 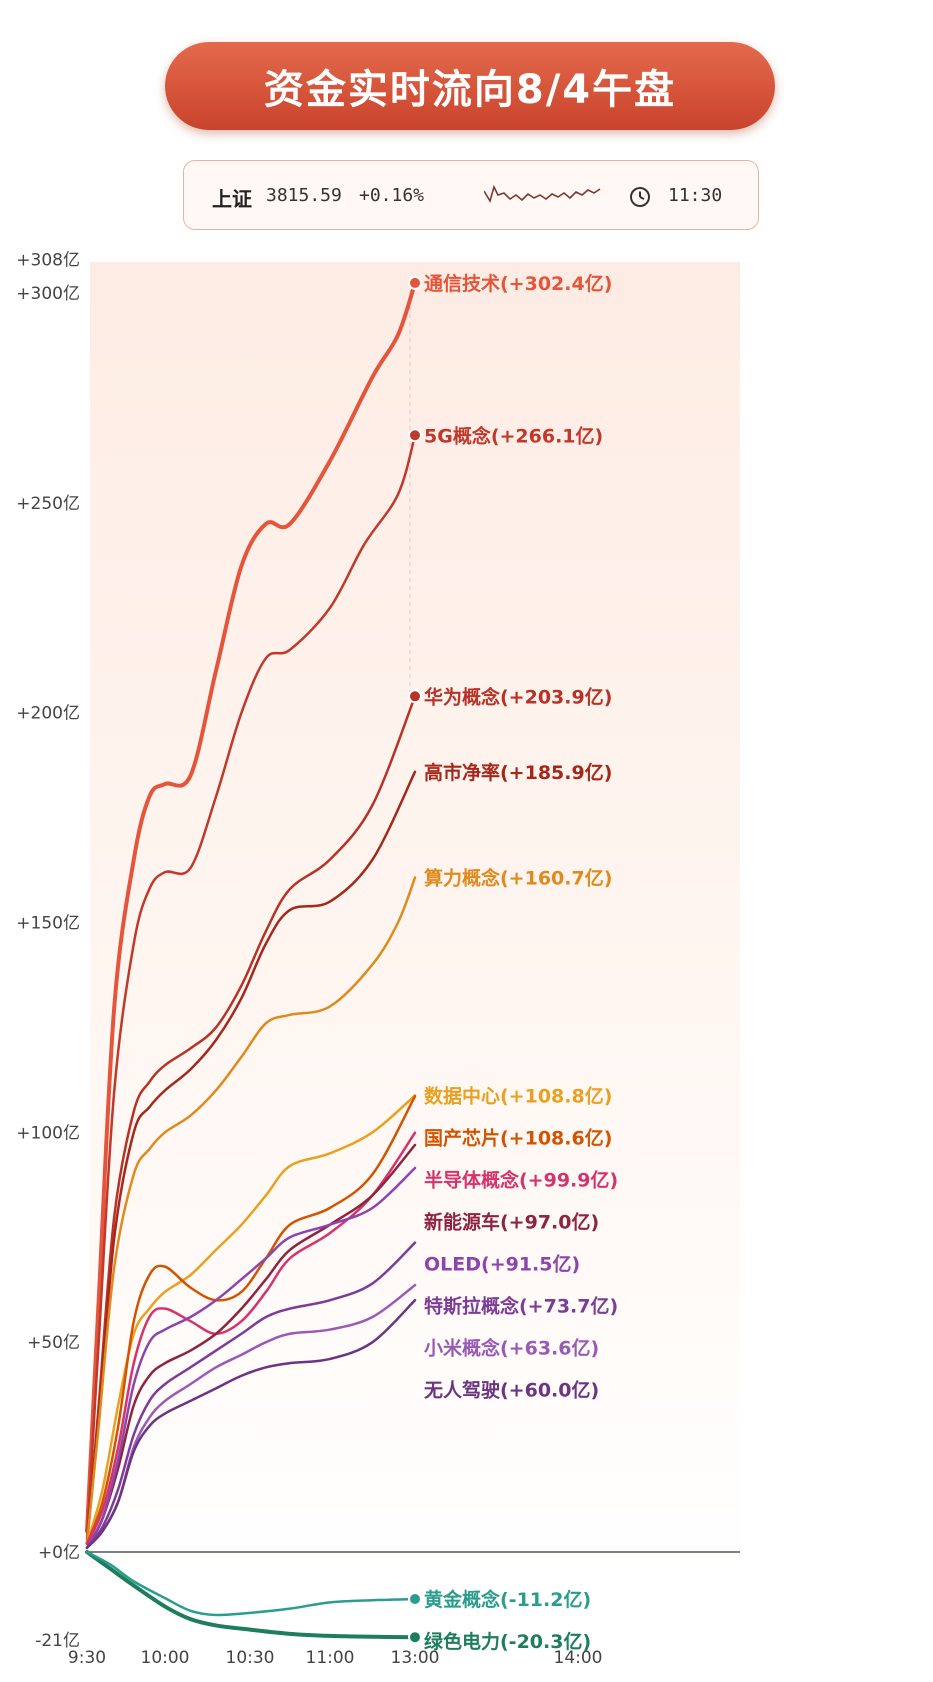 I want to click on y-tick-label: +50亿, so click(x=53, y=1343).